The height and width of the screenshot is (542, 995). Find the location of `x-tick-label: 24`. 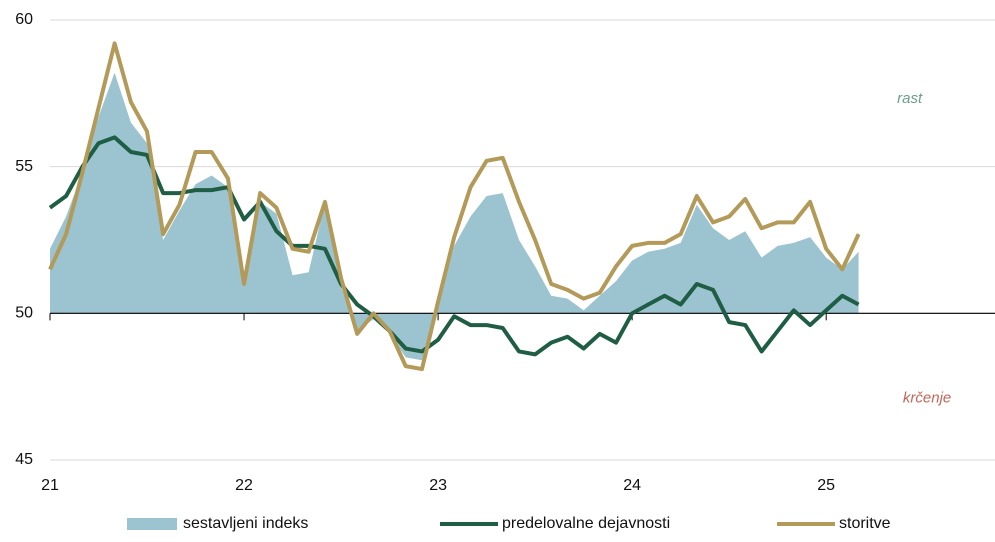

x-tick-label: 24 is located at coordinates (632, 485).